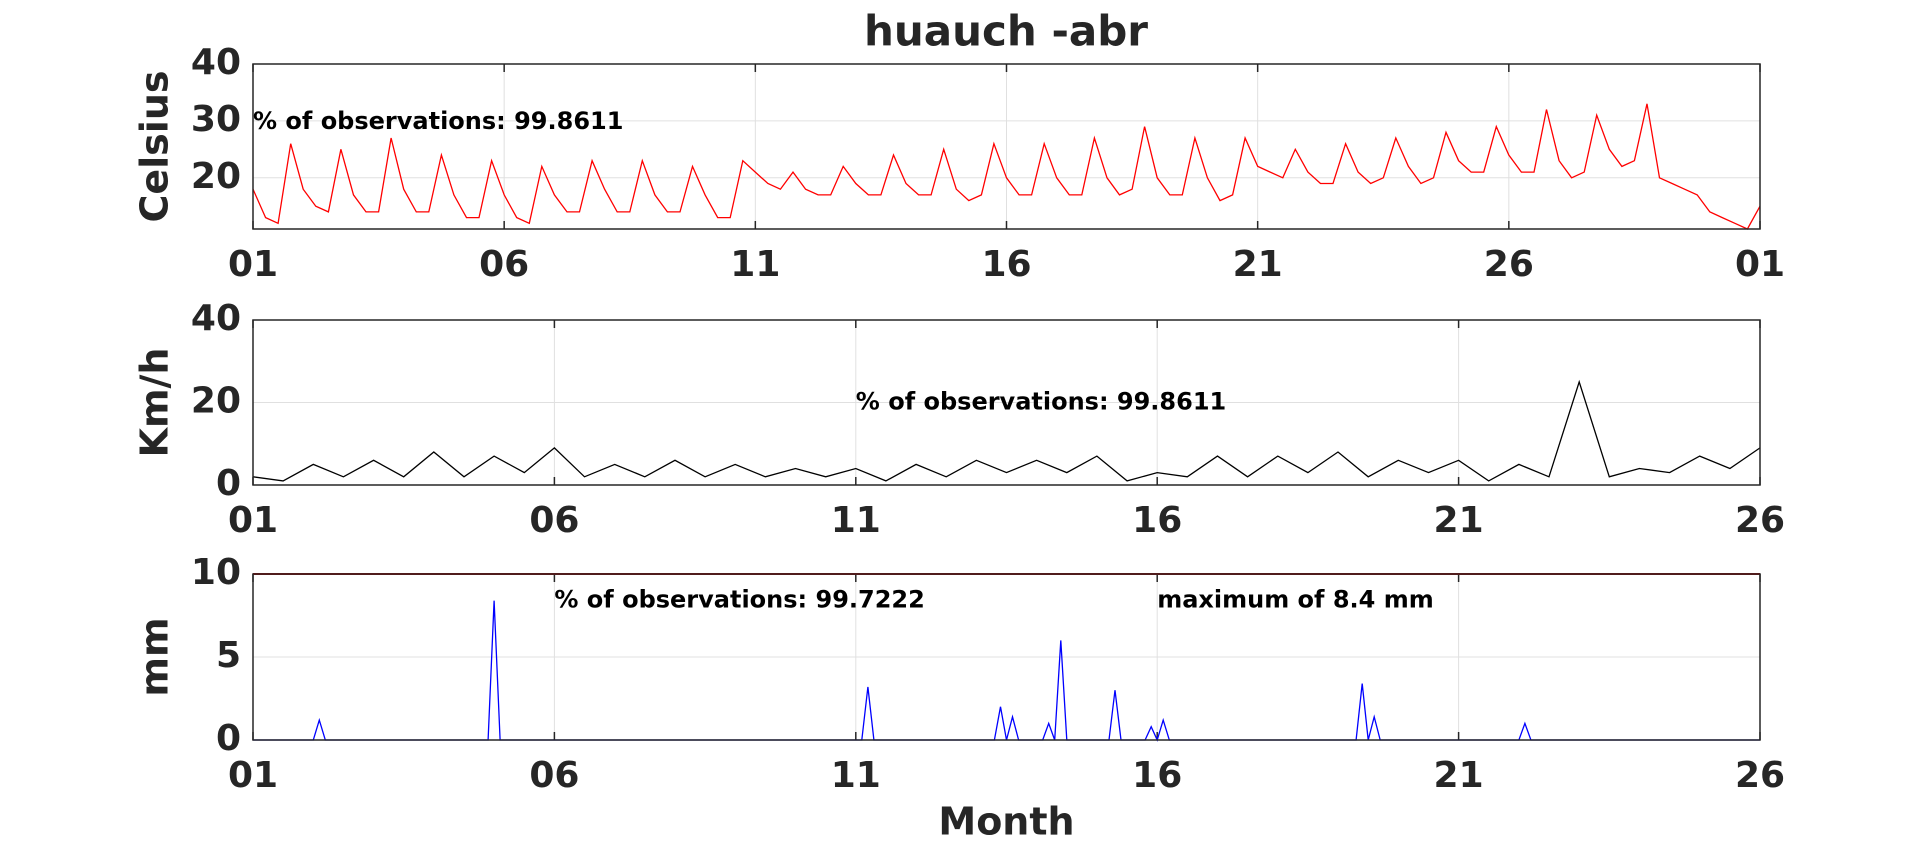 Image resolution: width=1923 pixels, height=841 pixels. Describe the element at coordinates (1006, 31) in the screenshot. I see `chart-title: huauch -abr` at that location.